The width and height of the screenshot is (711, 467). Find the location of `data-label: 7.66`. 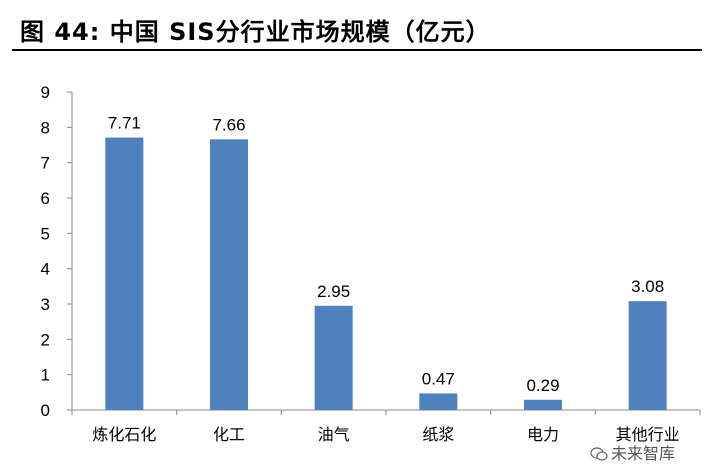

data-label: 7.66 is located at coordinates (228, 124).